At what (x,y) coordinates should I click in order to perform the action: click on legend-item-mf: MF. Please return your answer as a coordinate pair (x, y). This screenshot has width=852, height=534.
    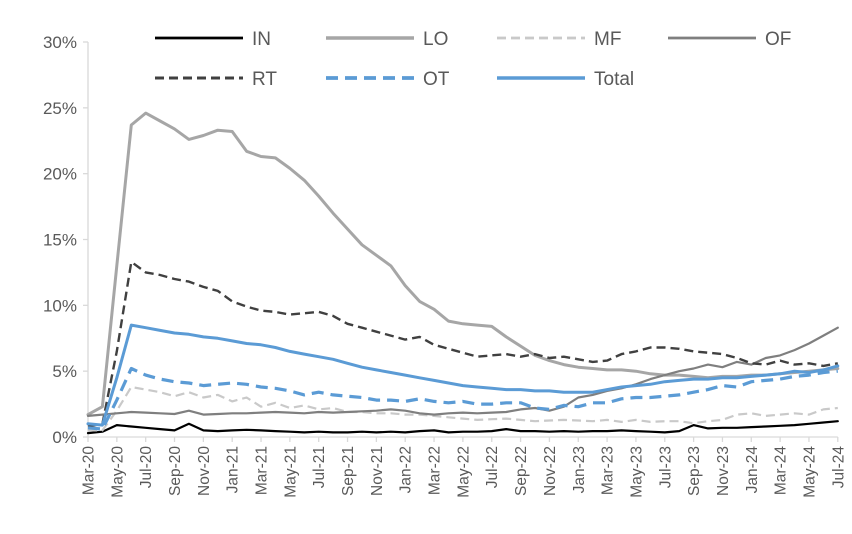
    Looking at the image, I should click on (559, 39).